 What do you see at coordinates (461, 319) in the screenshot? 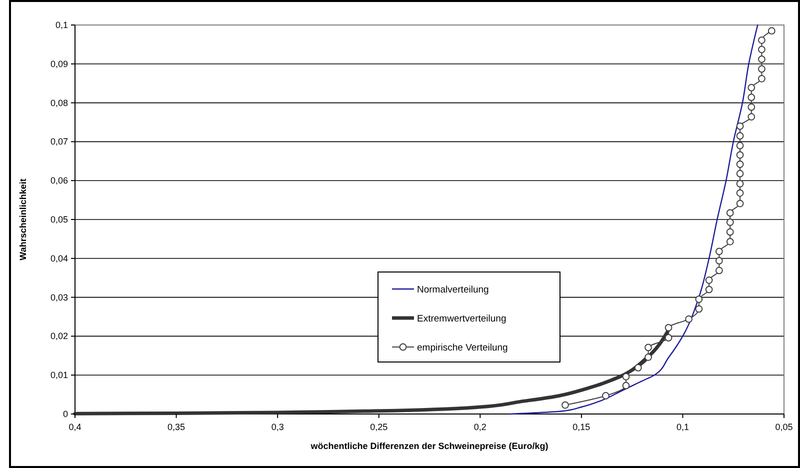
I see `legend-label: Extremwertverteilung` at bounding box center [461, 319].